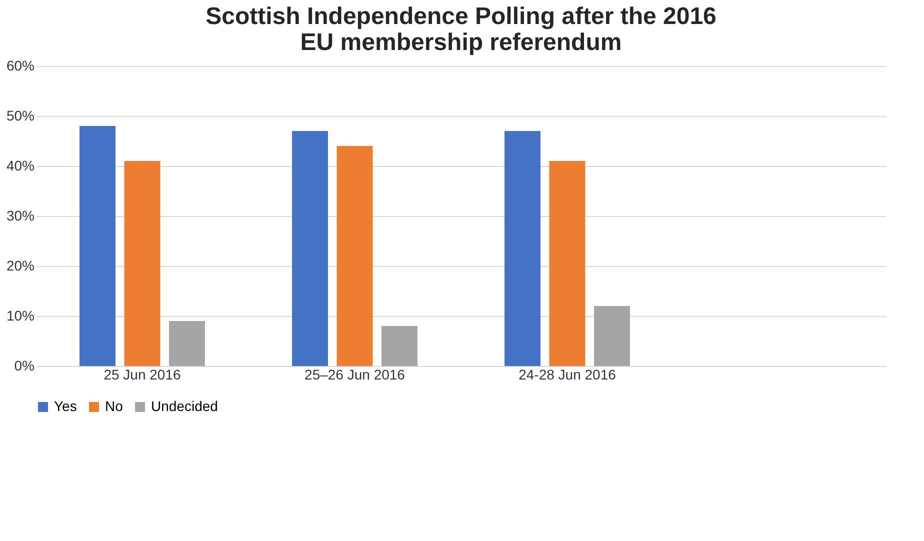  Describe the element at coordinates (20, 66) in the screenshot. I see `y-tick-label: 60%` at that location.